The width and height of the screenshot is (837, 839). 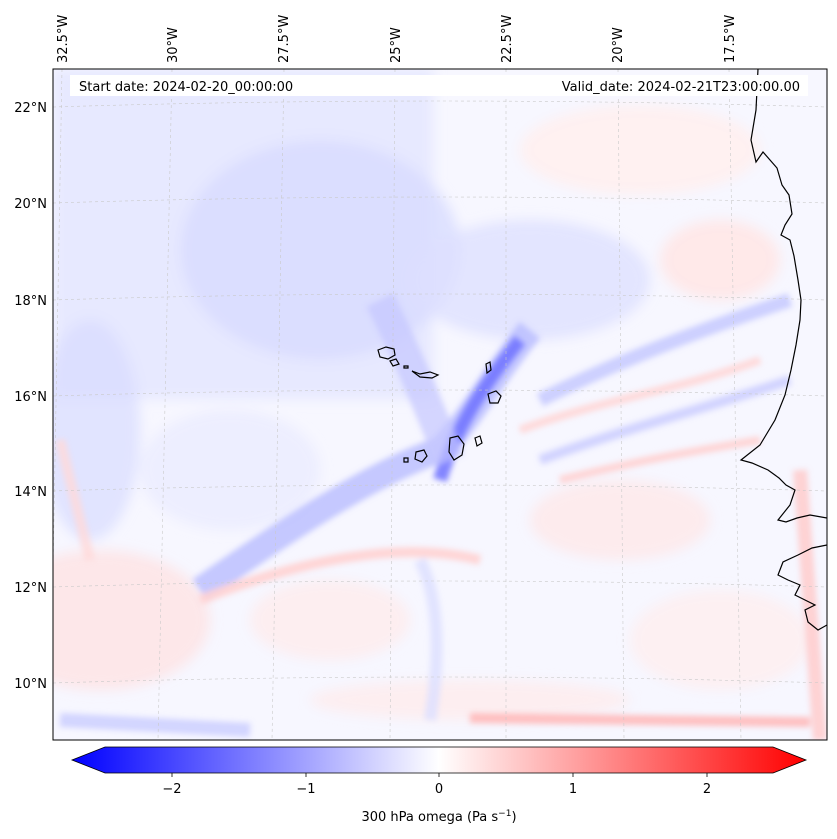 I want to click on colorbar: −2 −1 0 1 2 300 hPa omega (Pa s−1), so click(x=439, y=785).